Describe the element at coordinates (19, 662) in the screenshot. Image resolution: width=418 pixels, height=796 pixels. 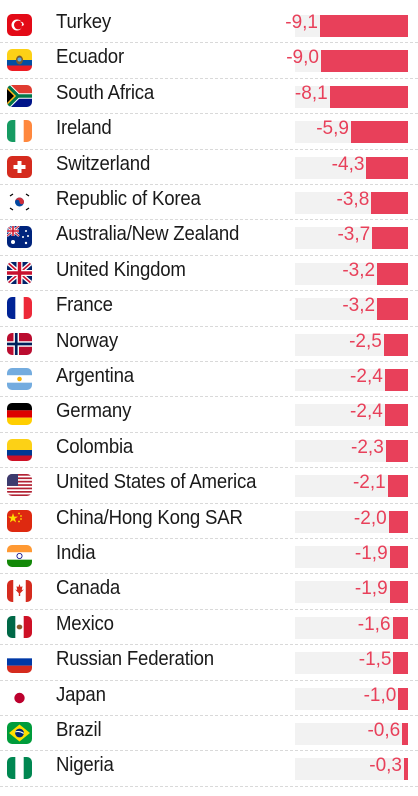
I see `russia-flag-icon` at that location.